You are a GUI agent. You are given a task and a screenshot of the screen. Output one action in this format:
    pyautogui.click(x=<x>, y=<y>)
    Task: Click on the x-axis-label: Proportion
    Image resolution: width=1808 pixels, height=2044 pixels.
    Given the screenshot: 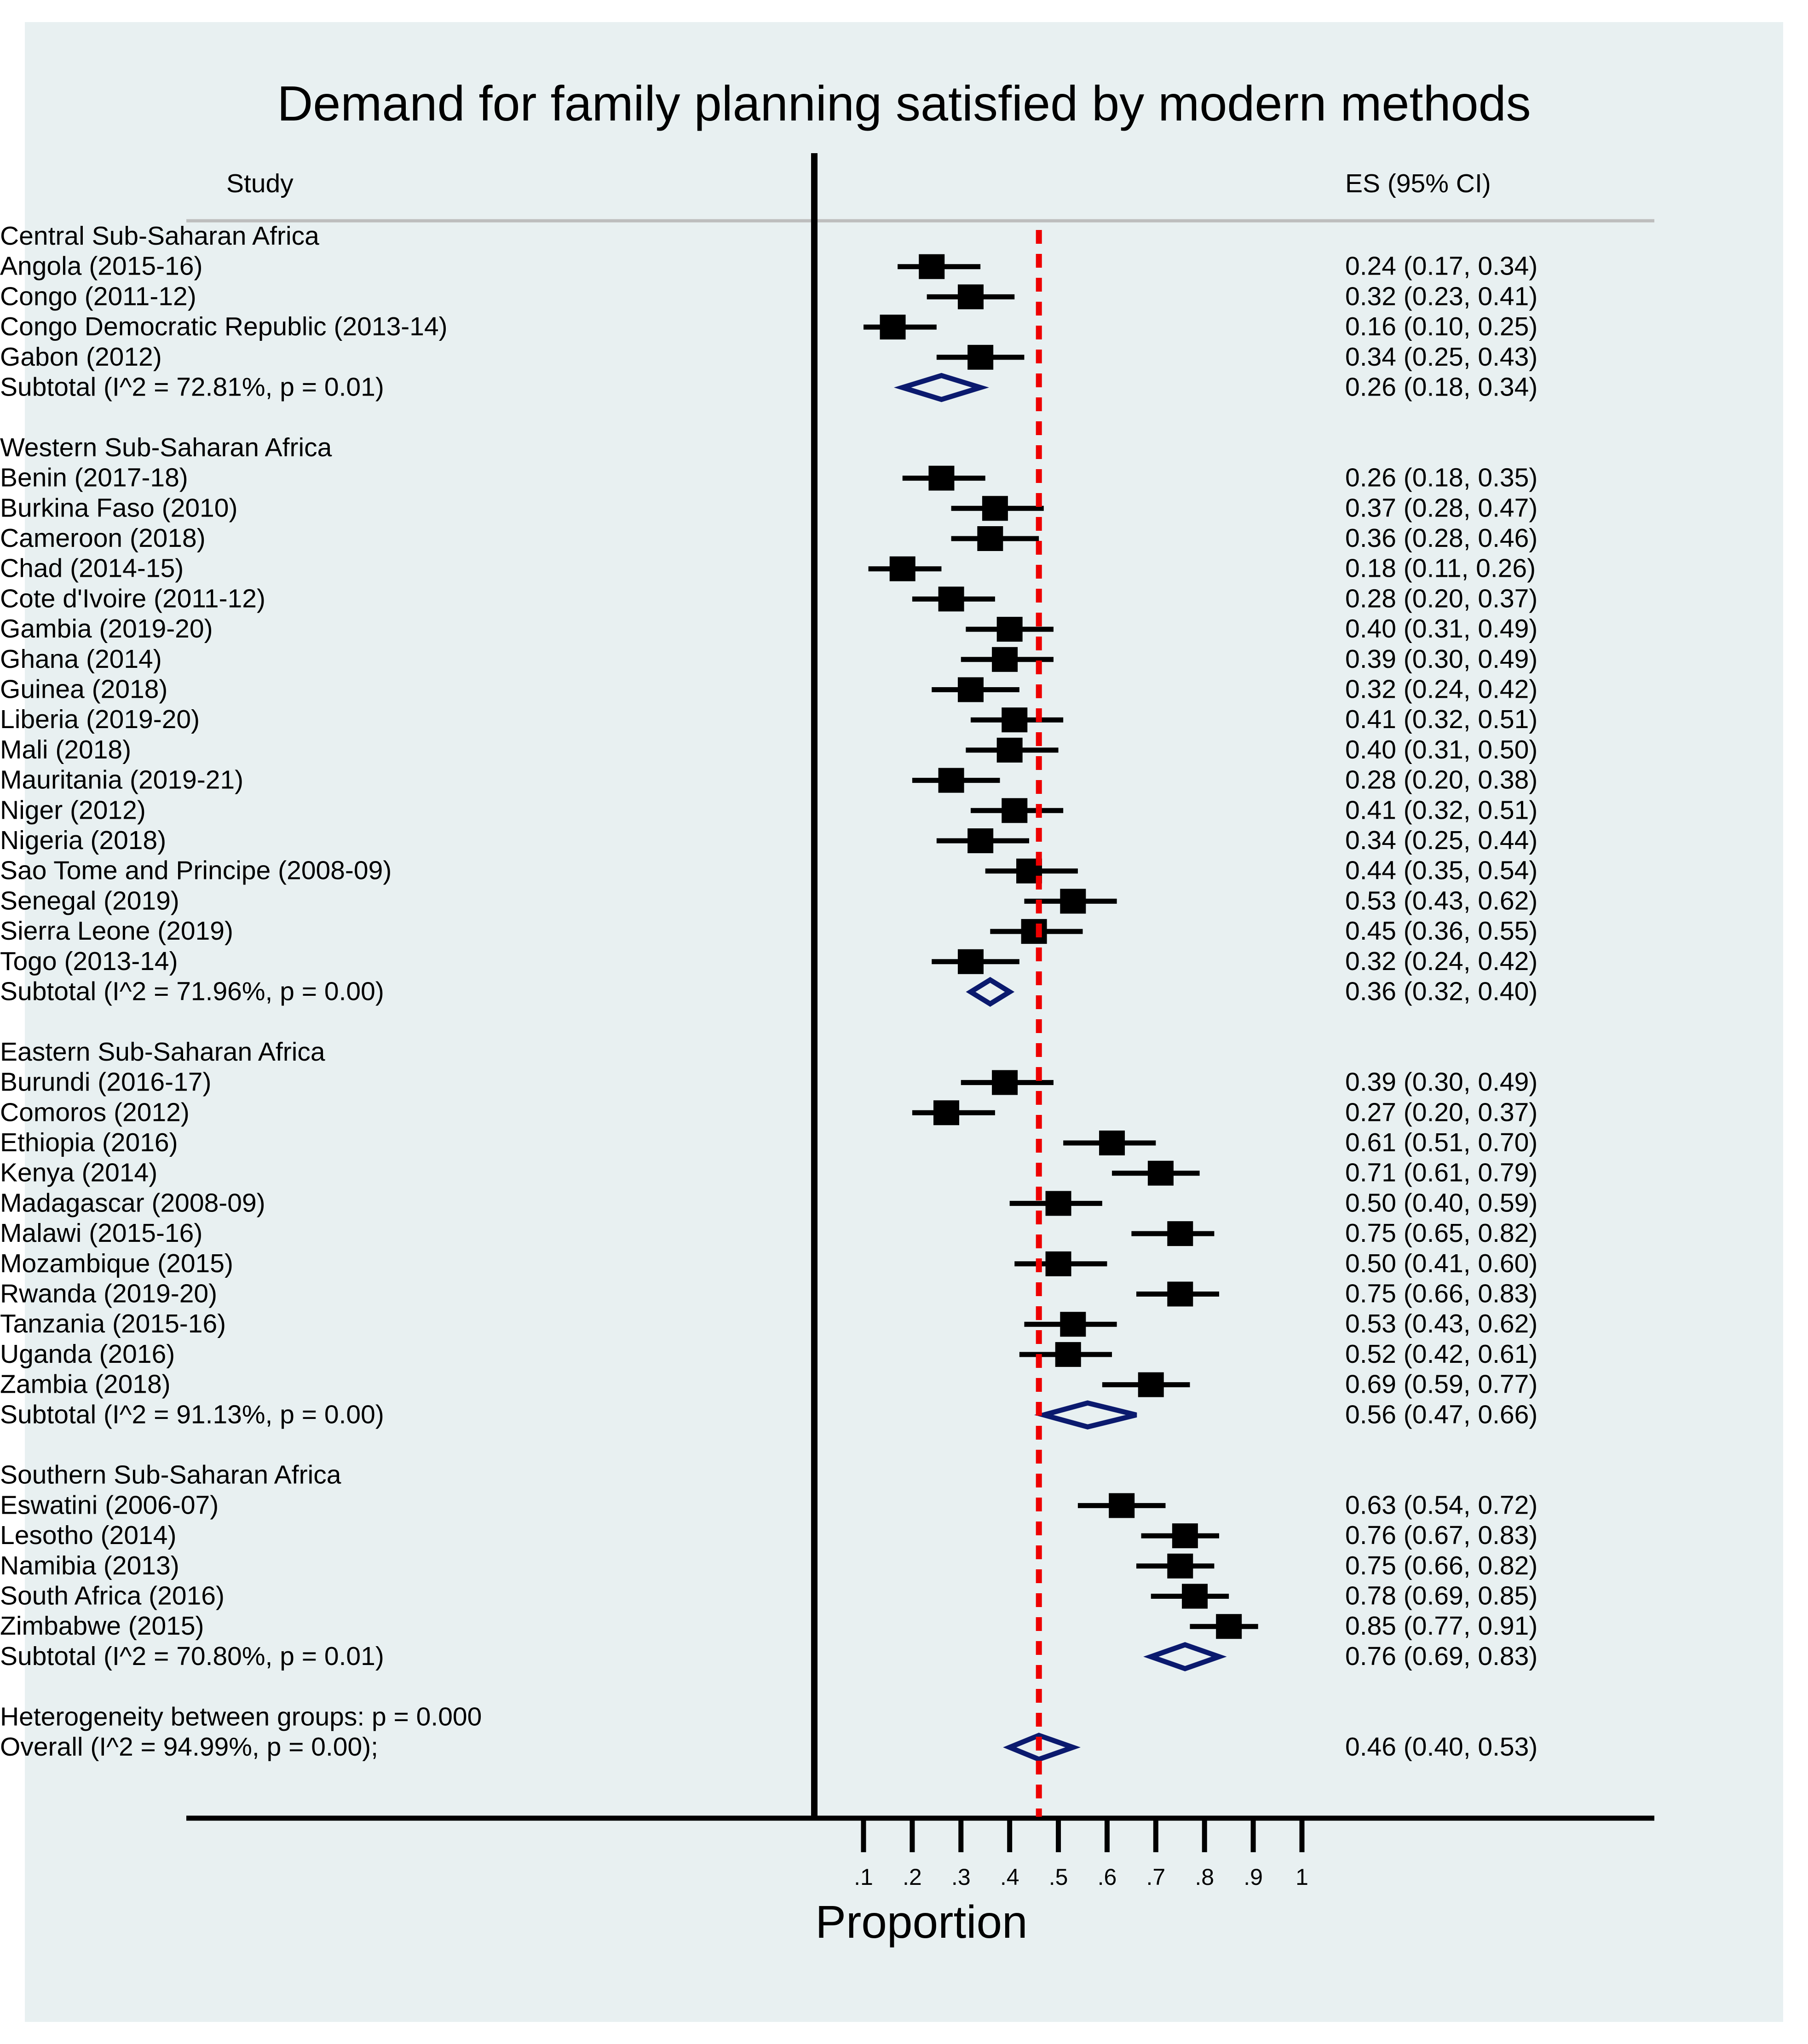 What is the action you would take?
    pyautogui.click(x=921, y=1922)
    